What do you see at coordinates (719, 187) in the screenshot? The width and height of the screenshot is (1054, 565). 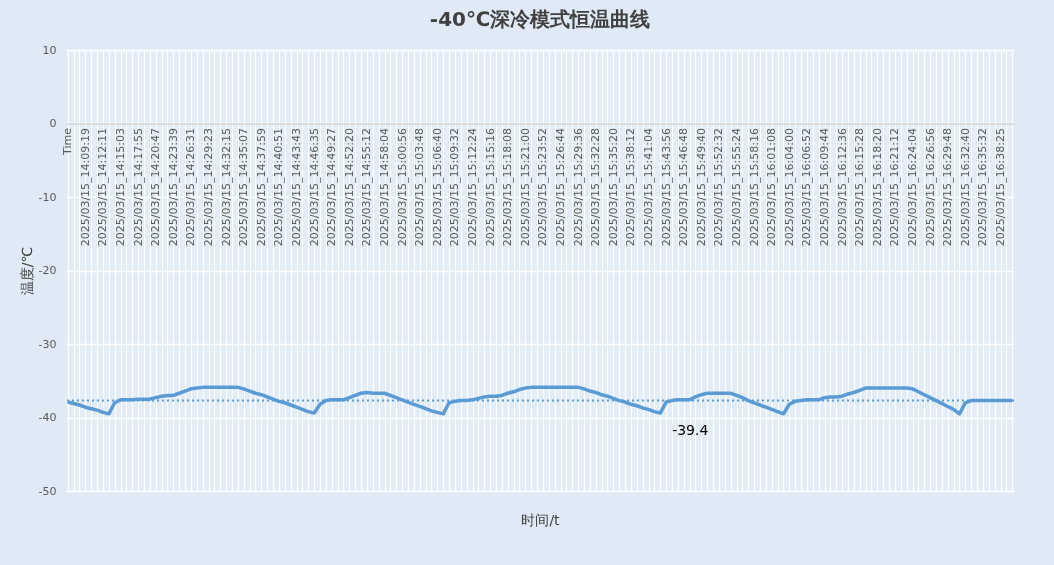 I see `x-tick-label: 2025/03/15_15:52:32` at bounding box center [719, 187].